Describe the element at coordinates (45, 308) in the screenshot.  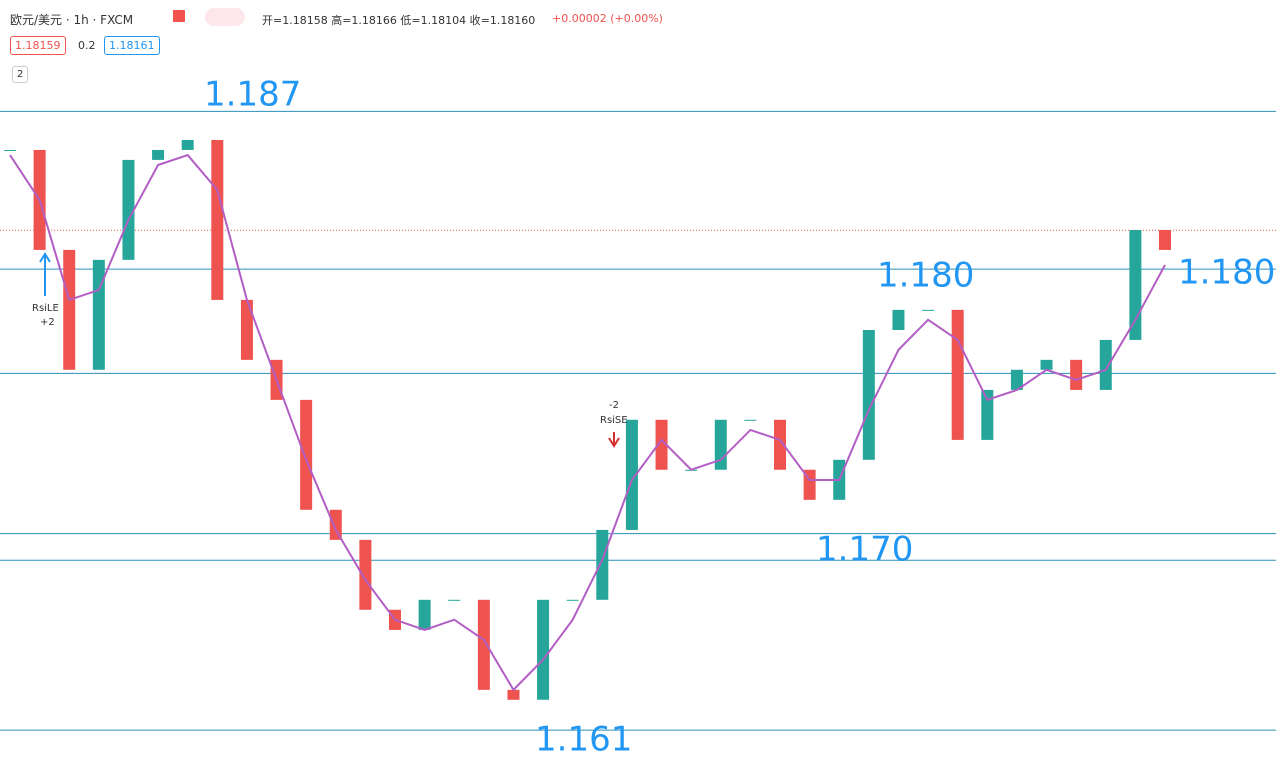
I see `signal-label: RsiLE` at that location.